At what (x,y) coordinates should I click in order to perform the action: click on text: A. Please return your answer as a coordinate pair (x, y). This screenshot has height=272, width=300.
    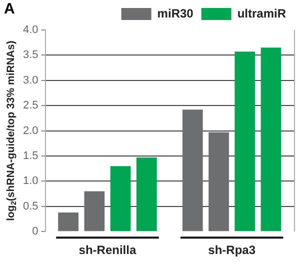
    Looking at the image, I should click on (9, 9).